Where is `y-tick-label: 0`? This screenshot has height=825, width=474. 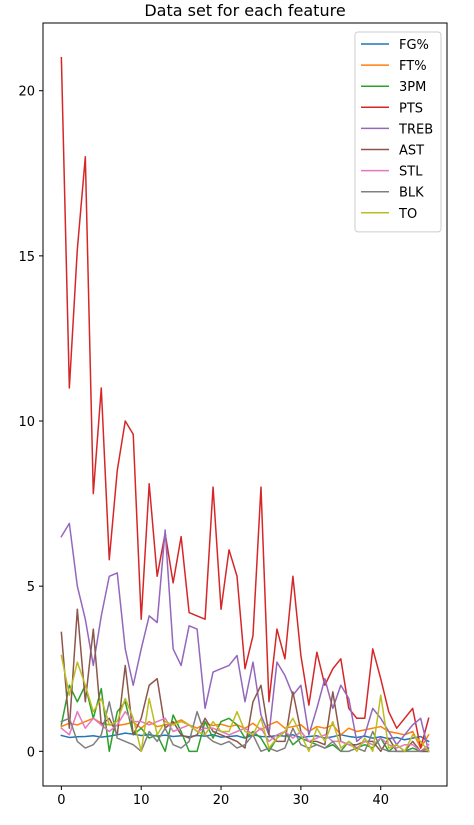 y-tick-label: 0 is located at coordinates (31, 752).